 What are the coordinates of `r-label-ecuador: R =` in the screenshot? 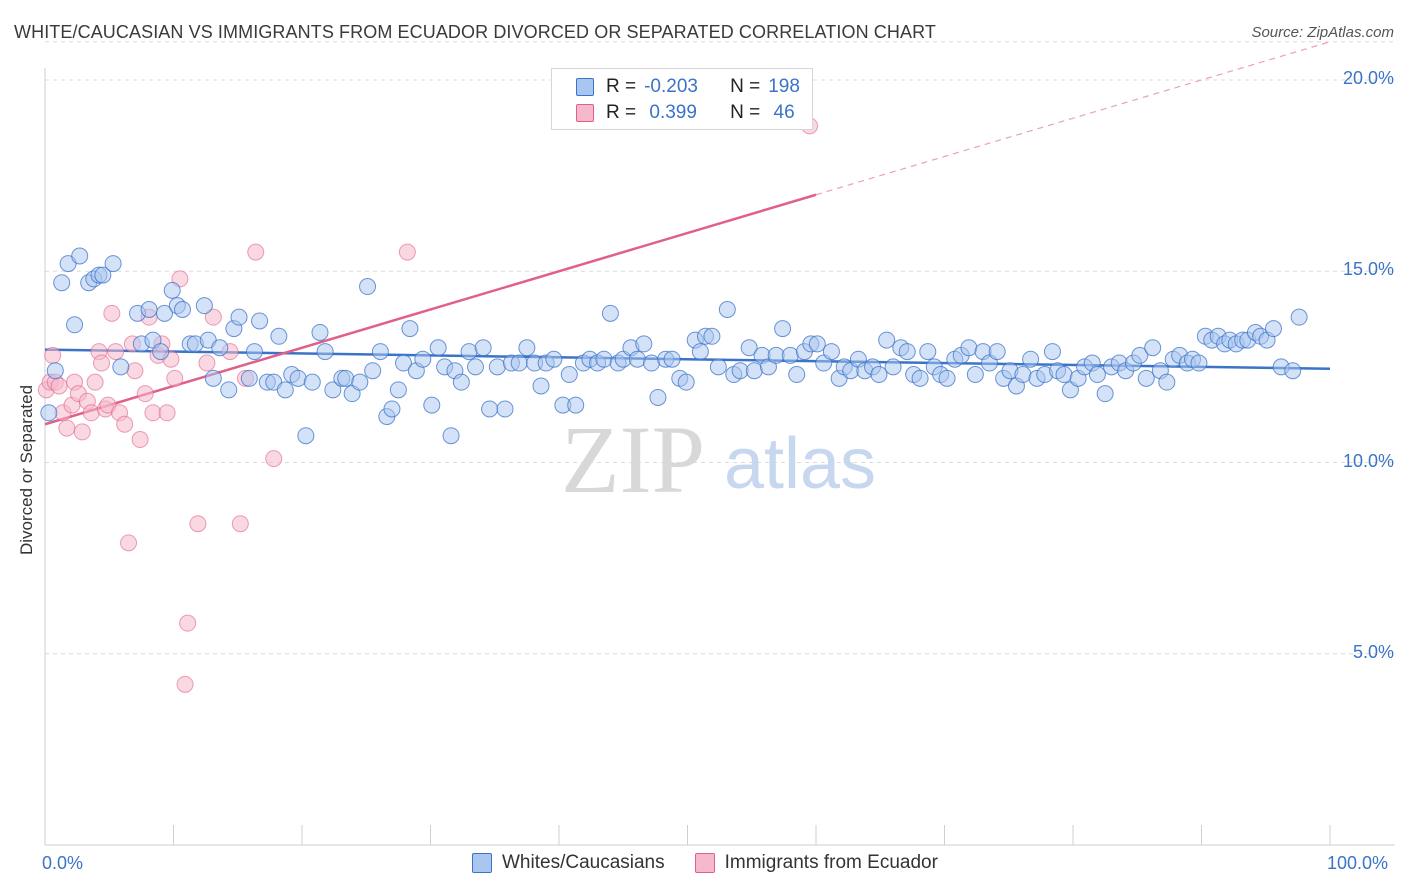 It's located at (621, 112).